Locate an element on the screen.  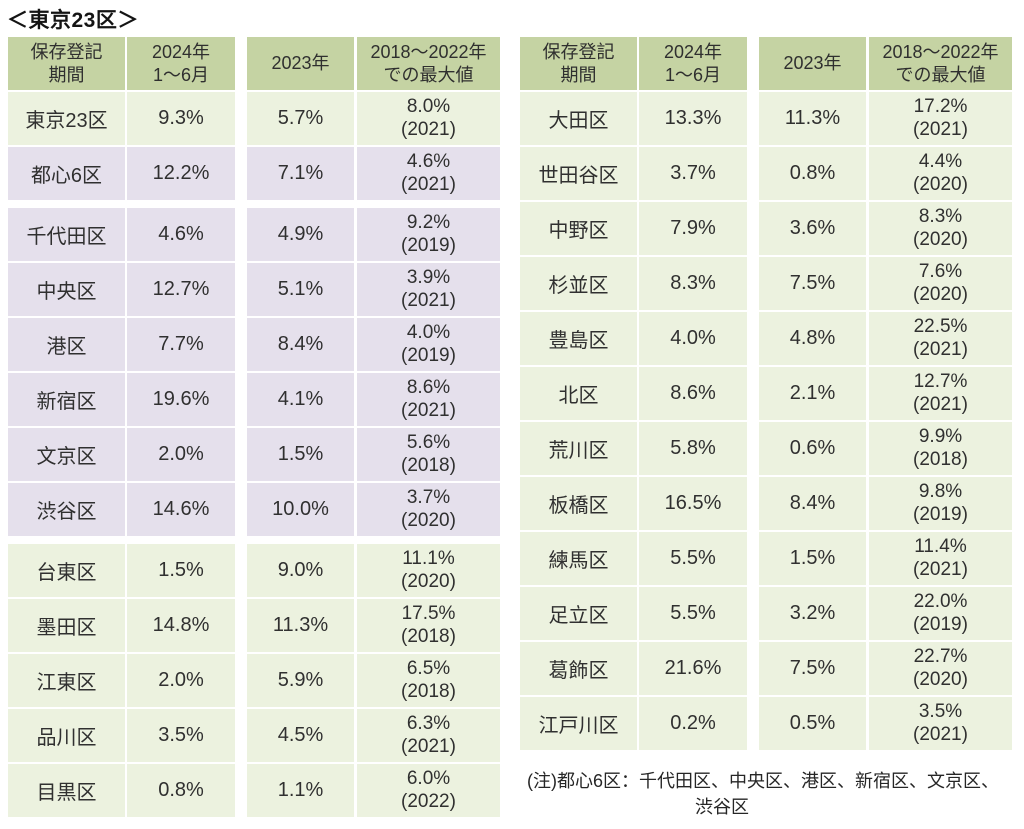
page-title: ＜東京23区＞ is located at coordinates (73, 20).